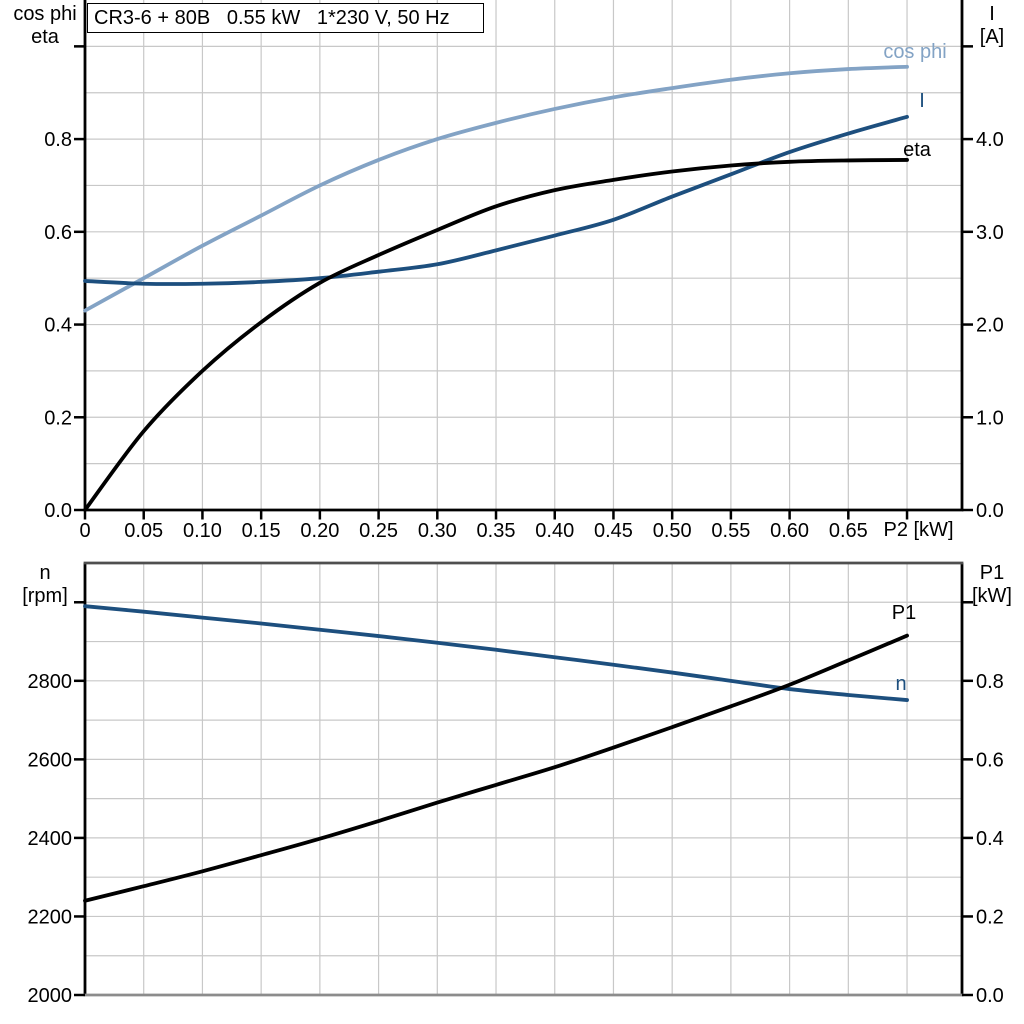  What do you see at coordinates (992, 596) in the screenshot?
I see `axis-title-p1-unit: [kW]` at bounding box center [992, 596].